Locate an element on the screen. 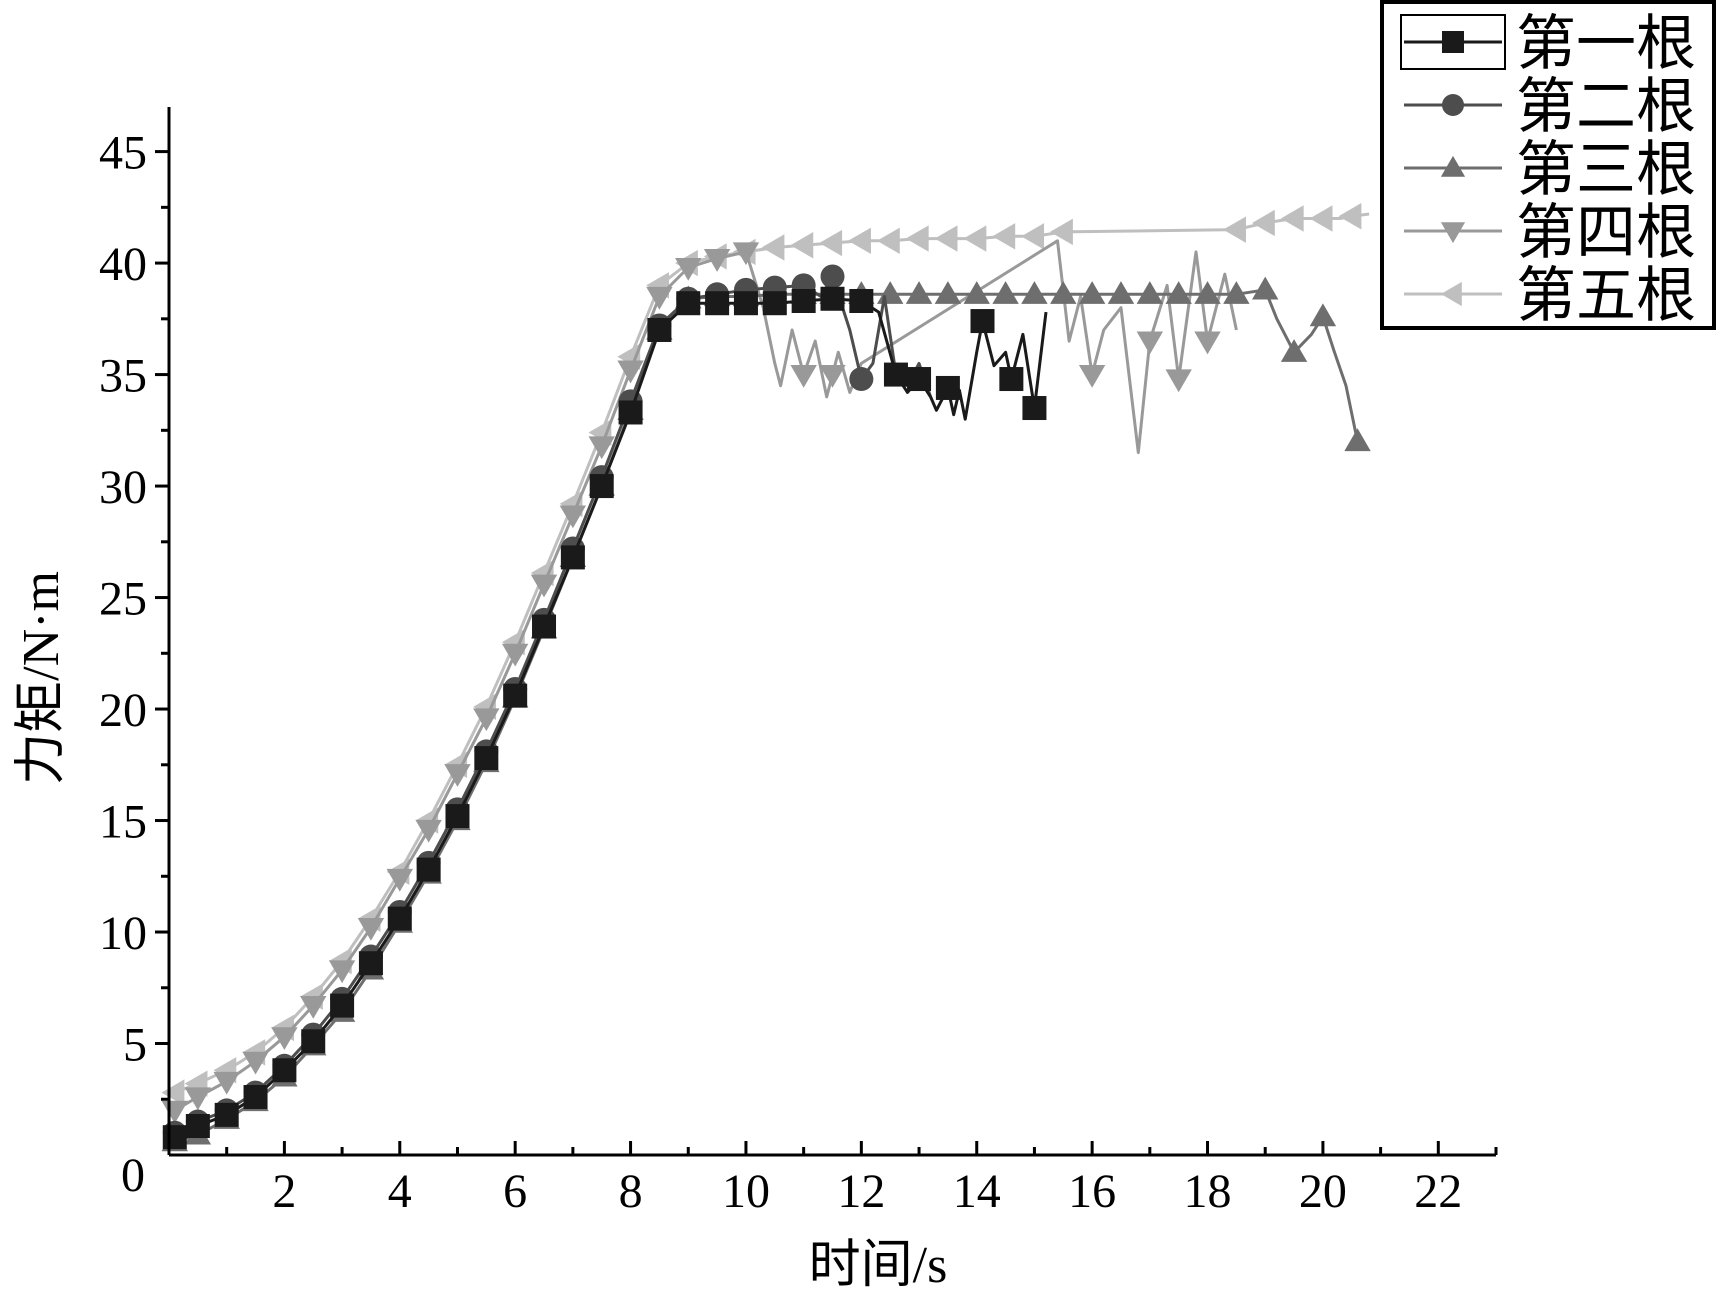  y-tick-label: 30 is located at coordinates (123, 487).